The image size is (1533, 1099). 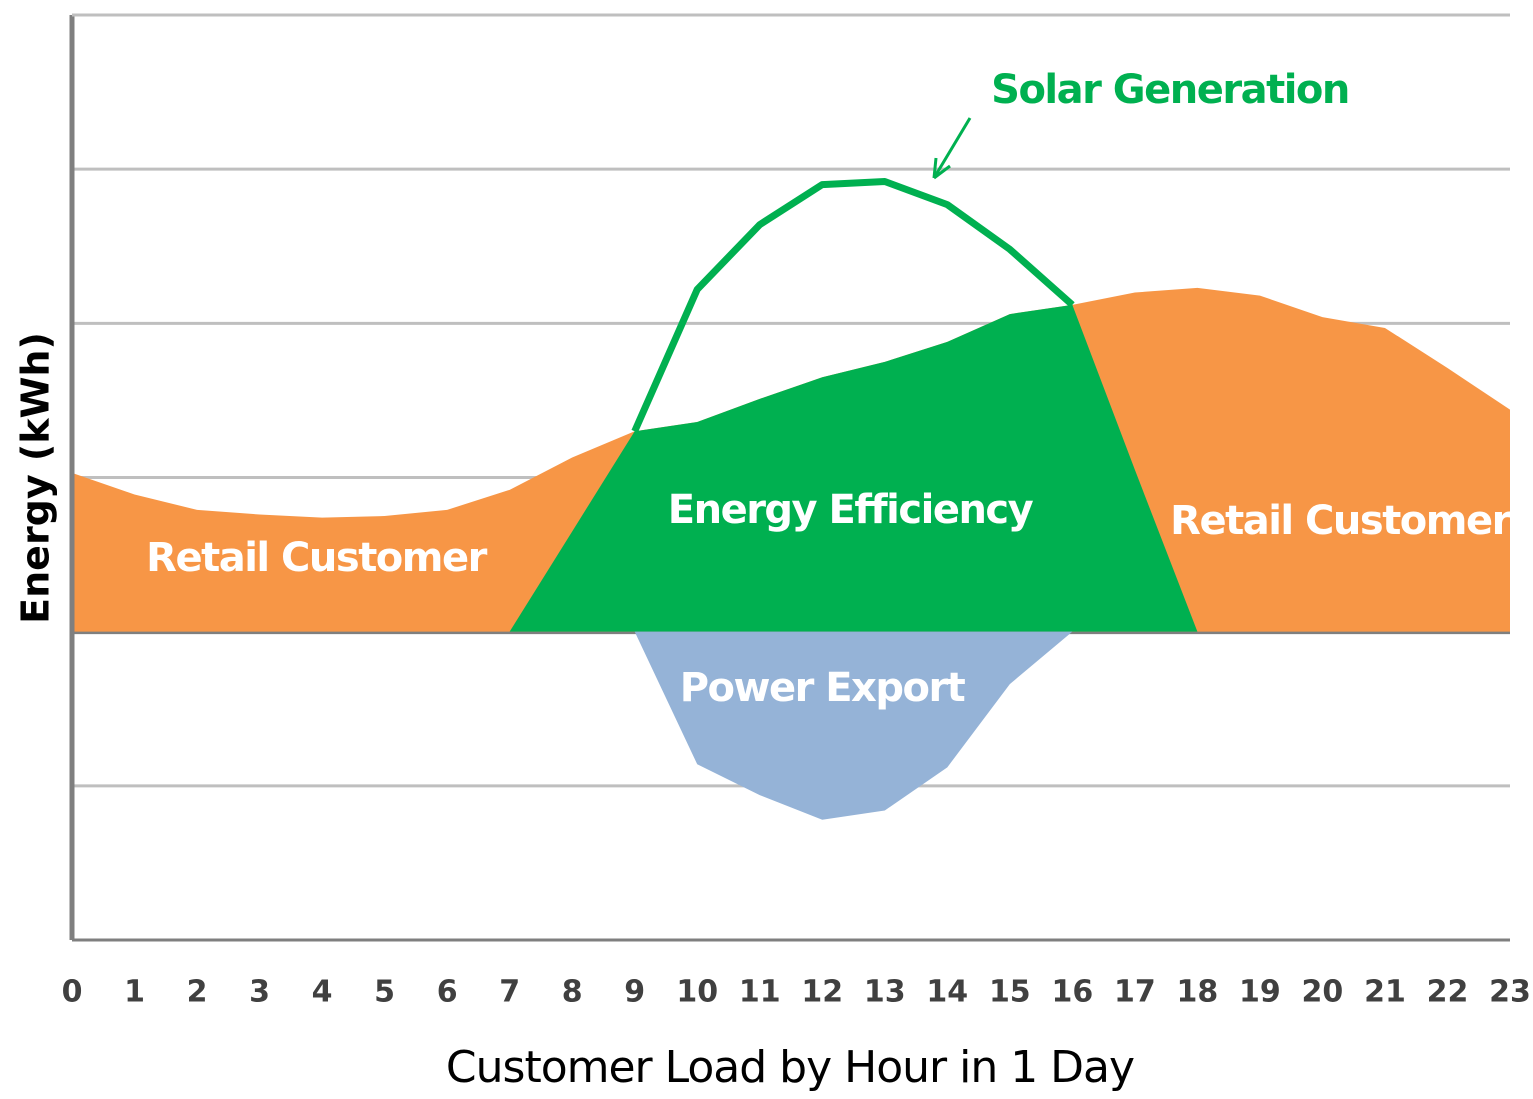 What do you see at coordinates (1448, 992) in the screenshot?
I see `x-tick-label: 22` at bounding box center [1448, 992].